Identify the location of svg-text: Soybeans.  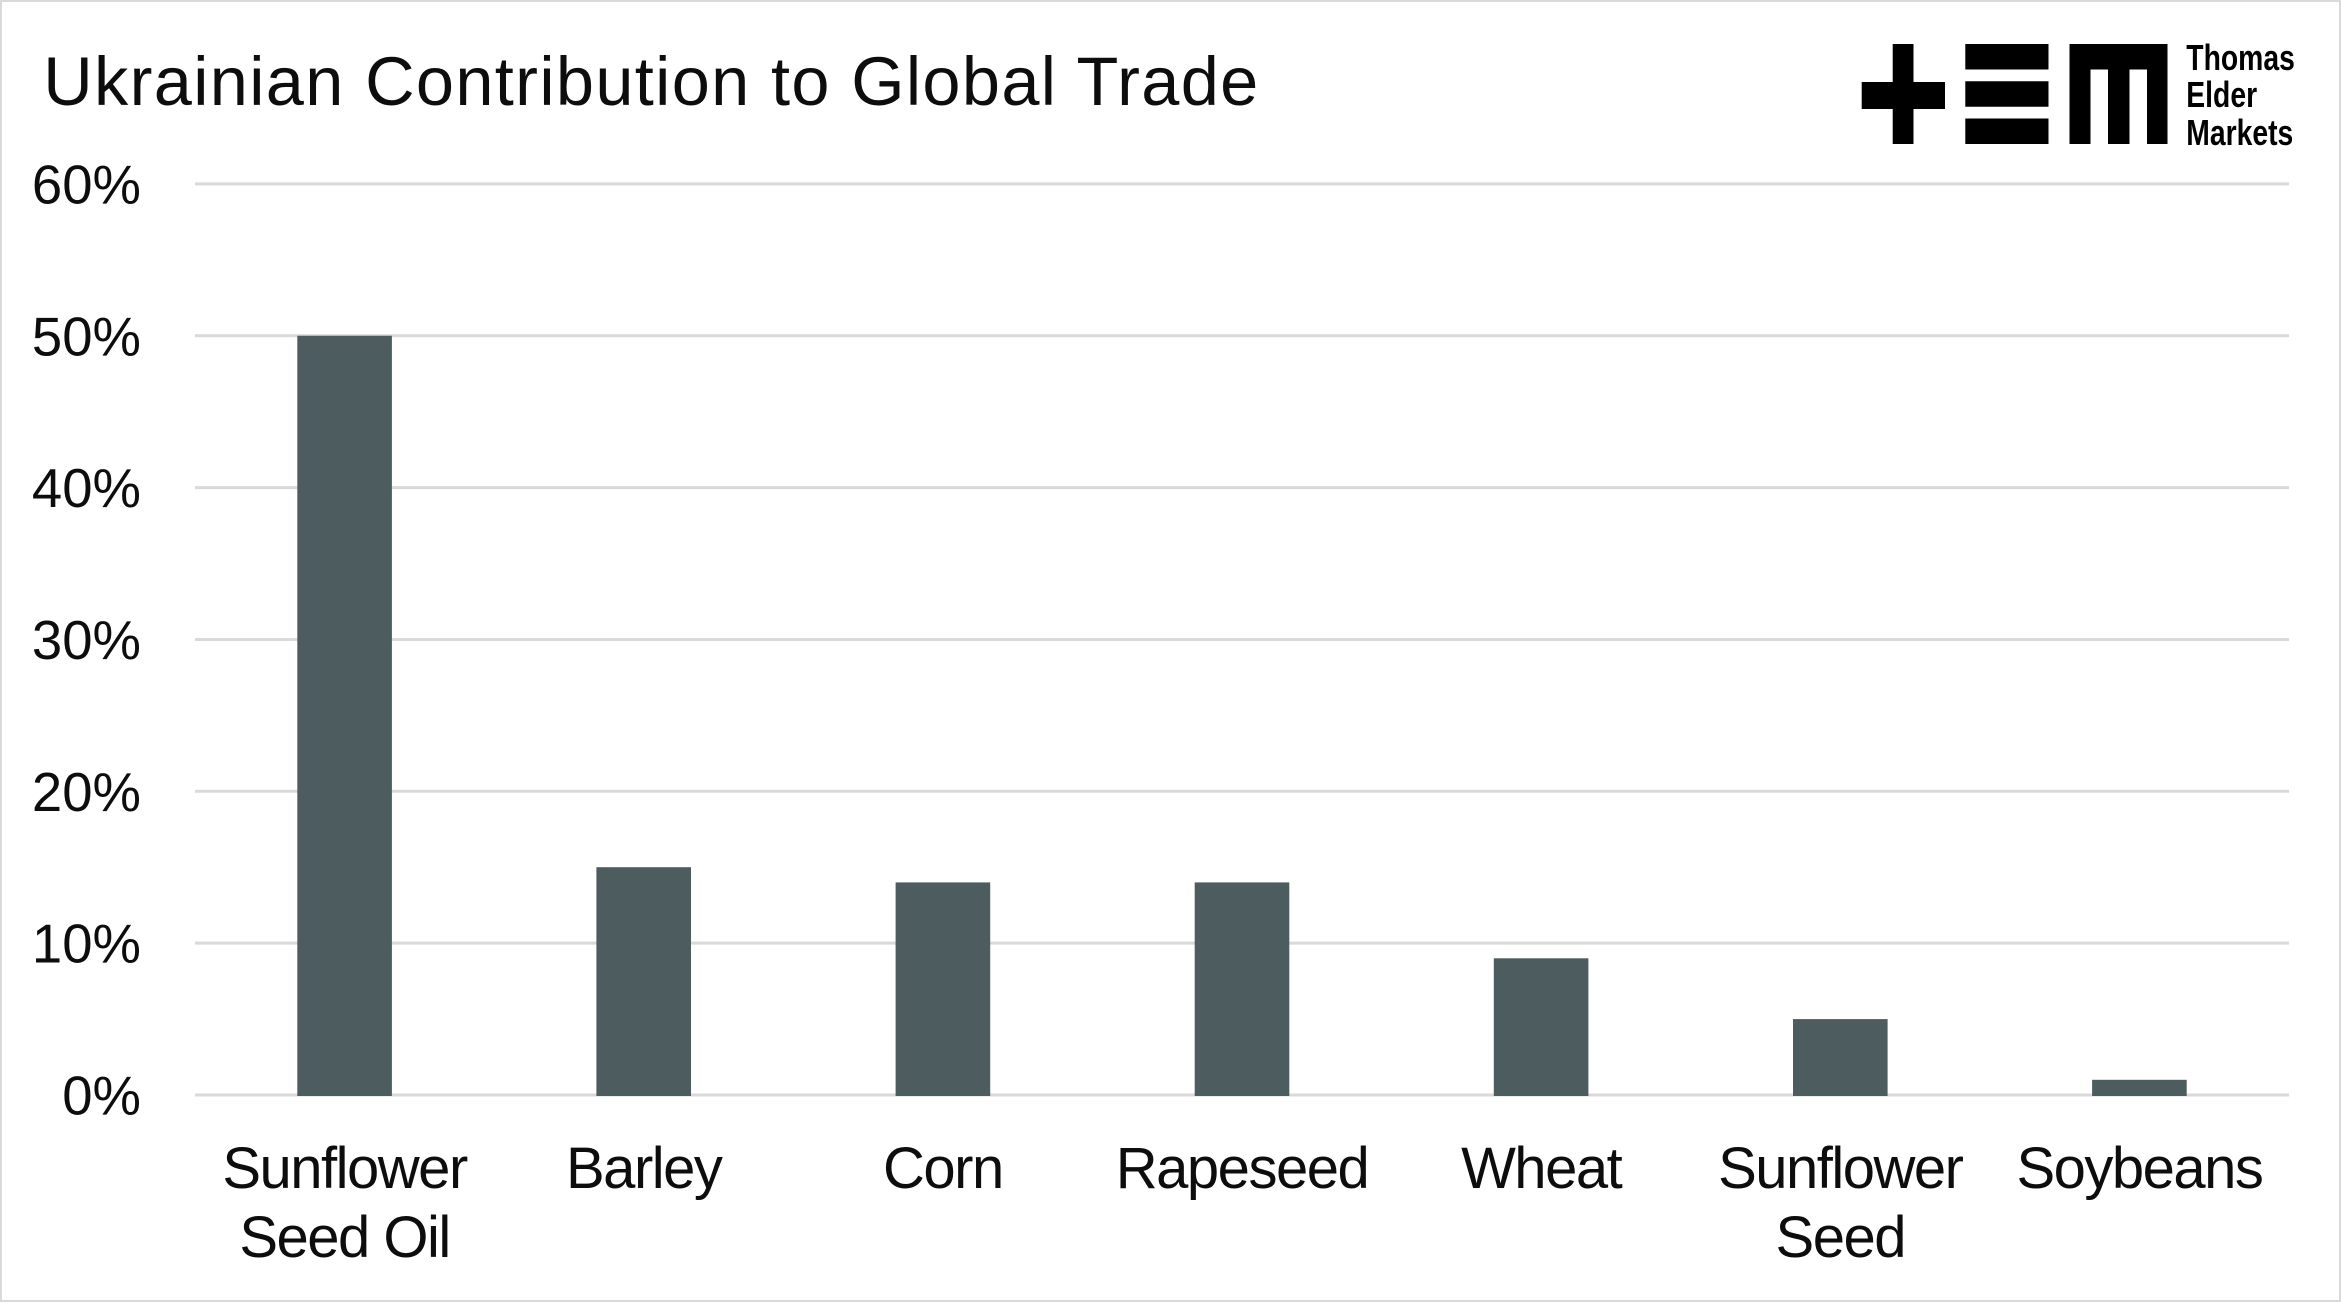
(2139, 1168).